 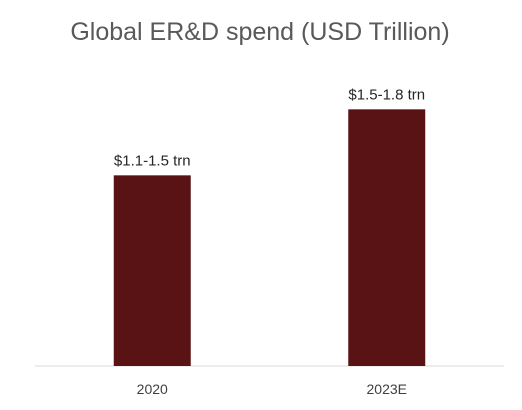 What do you see at coordinates (259, 32) in the screenshot?
I see `chart-title: Global ER&D spend (USD Trillion)` at bounding box center [259, 32].